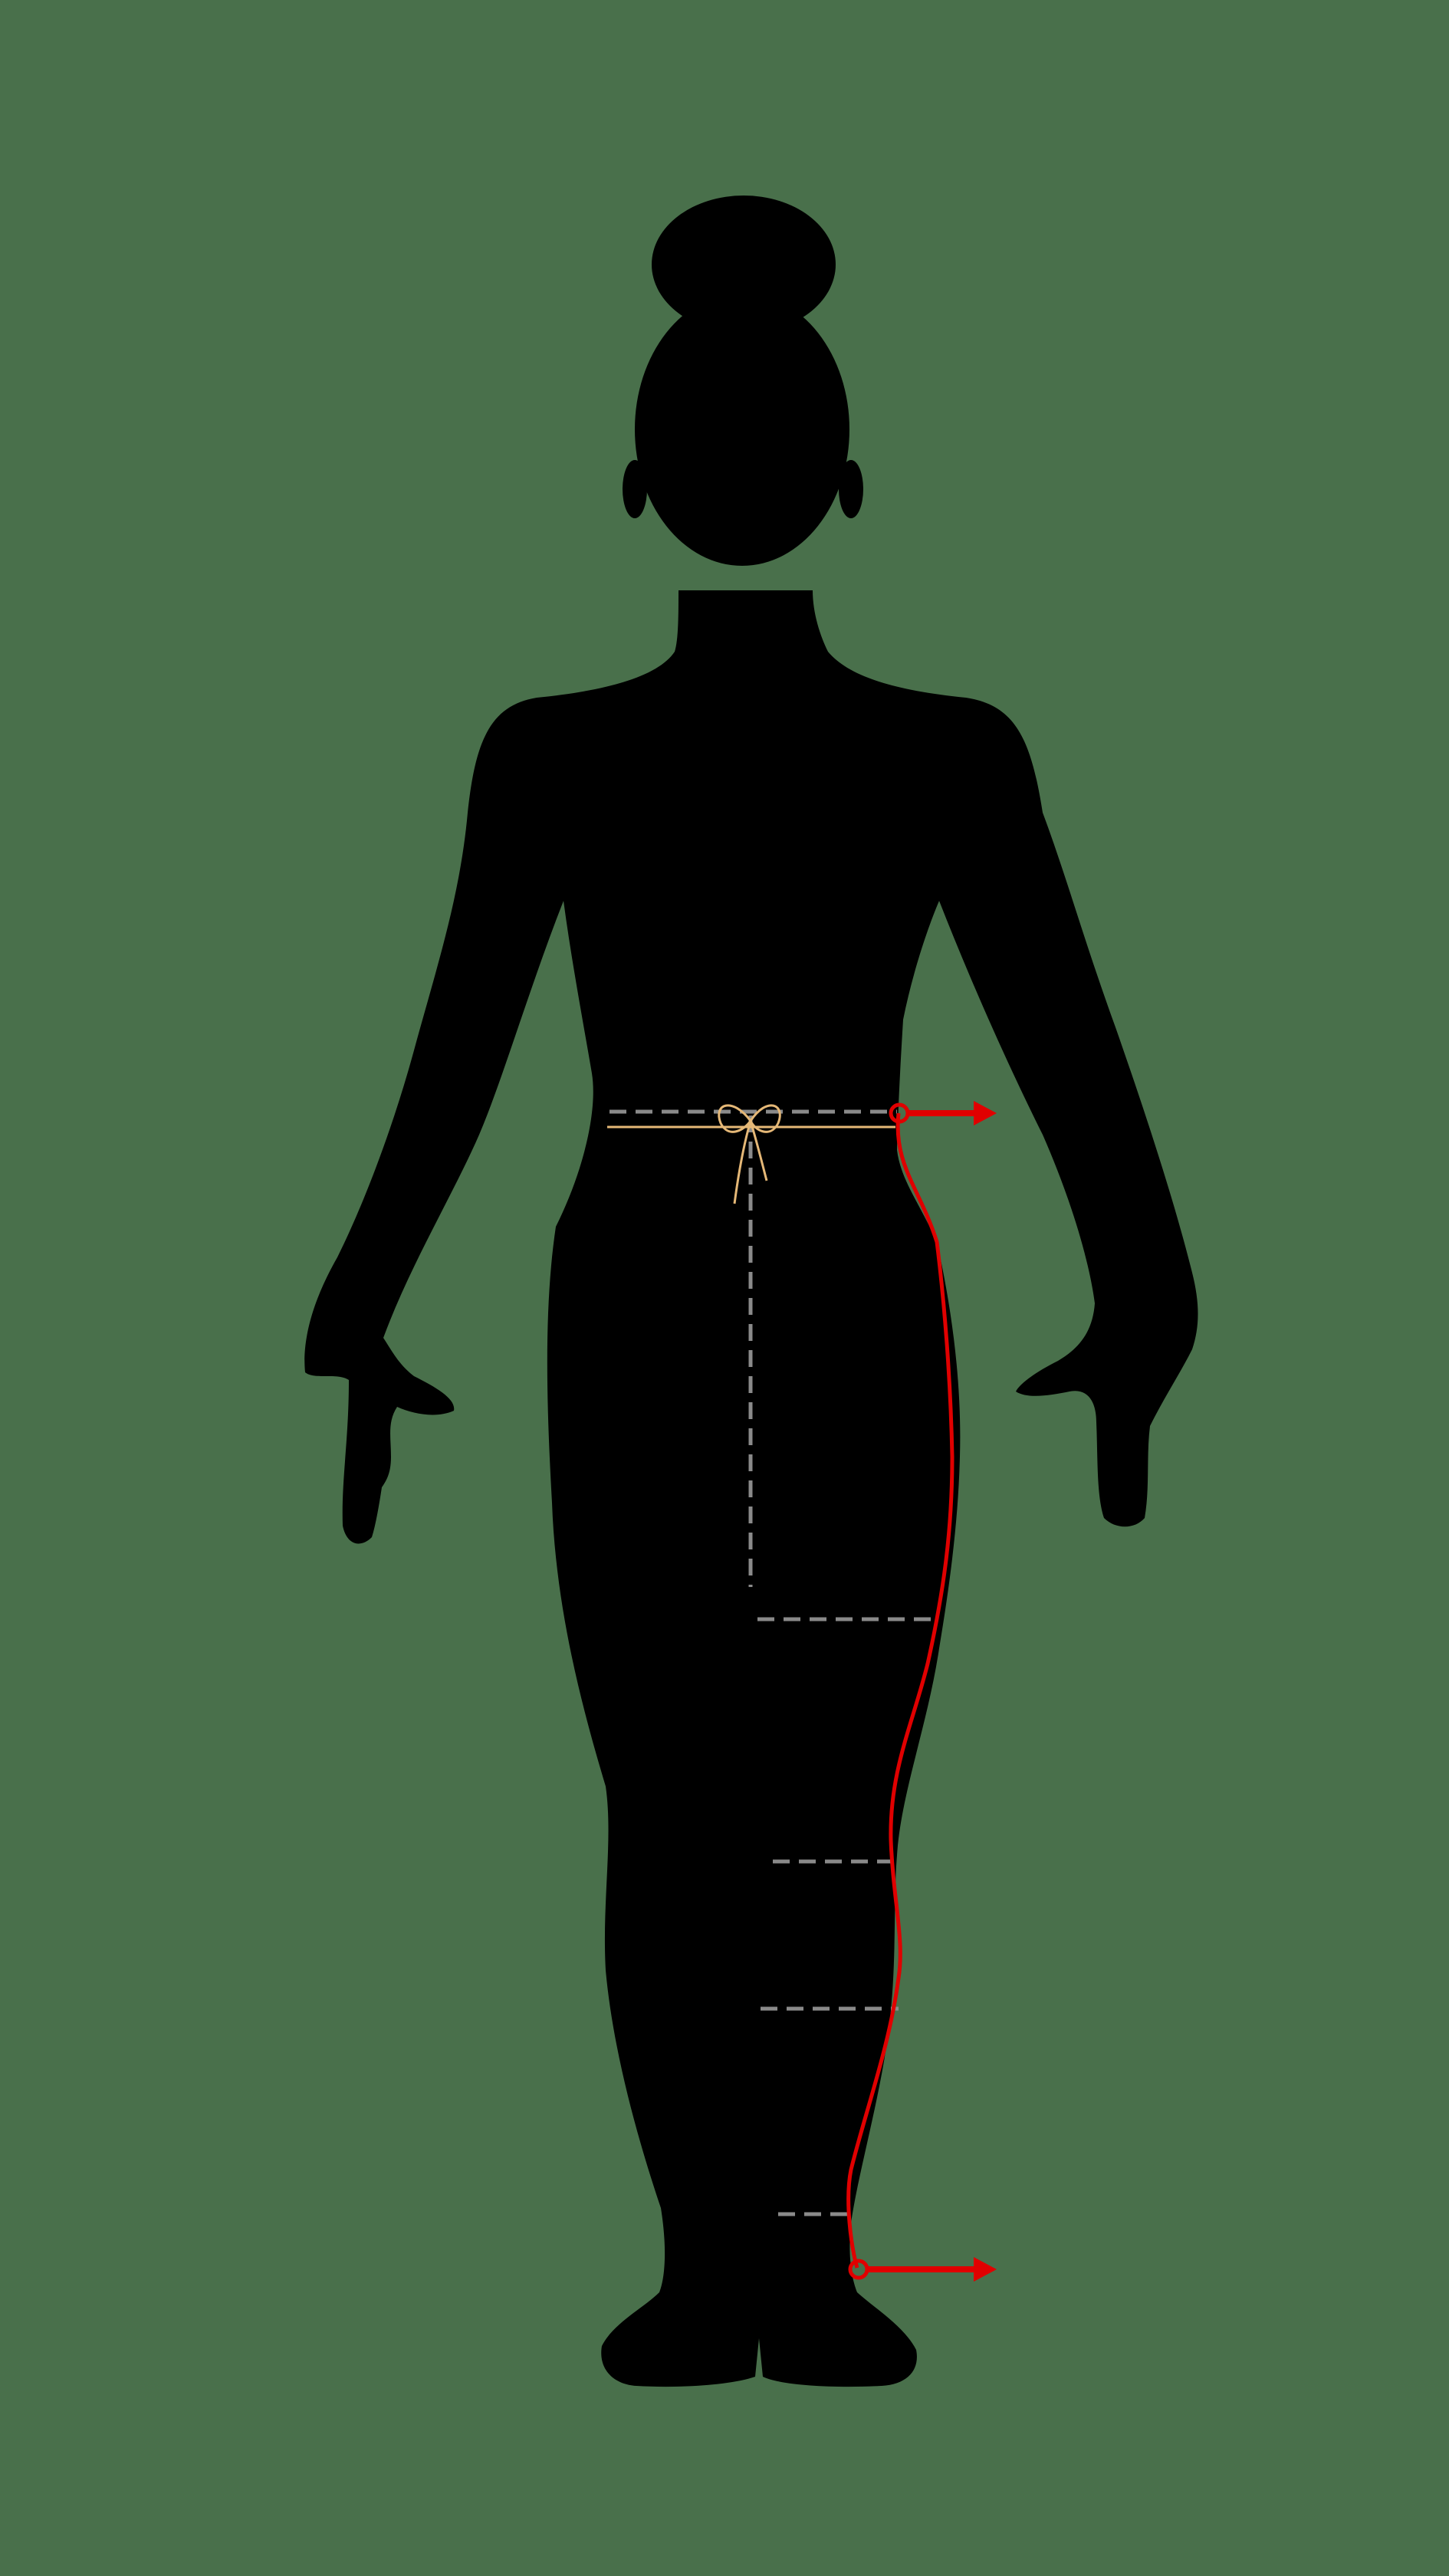  What do you see at coordinates (744, 265) in the screenshot?
I see `hair-bun` at bounding box center [744, 265].